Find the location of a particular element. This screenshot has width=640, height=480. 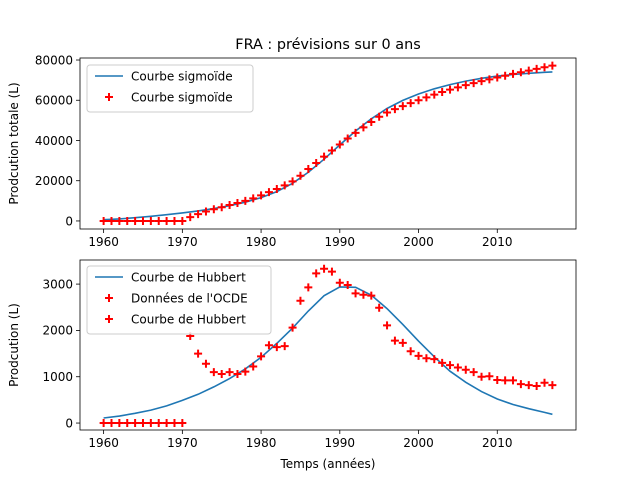

y-tick-label-1-3: 3000 is located at coordinates (57, 284).